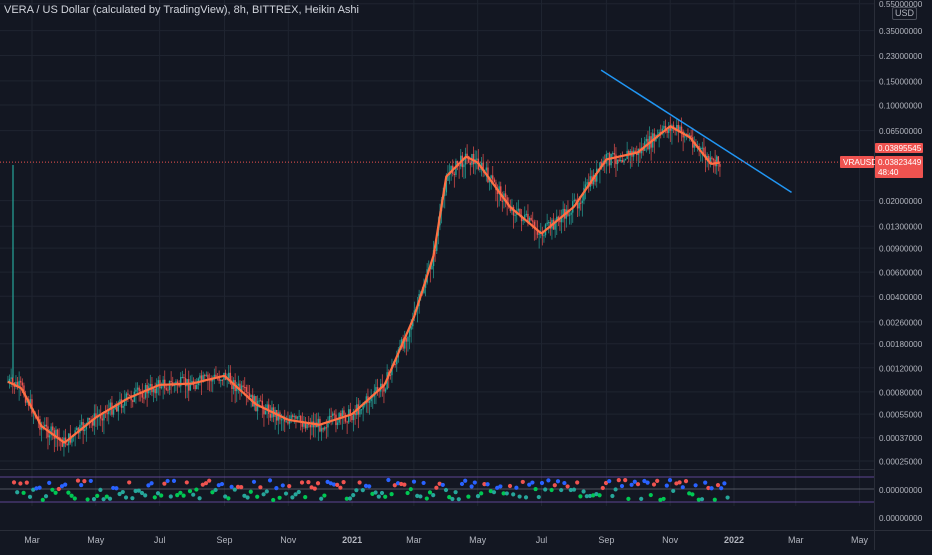  I want to click on current-price-tag, so click(899, 167).